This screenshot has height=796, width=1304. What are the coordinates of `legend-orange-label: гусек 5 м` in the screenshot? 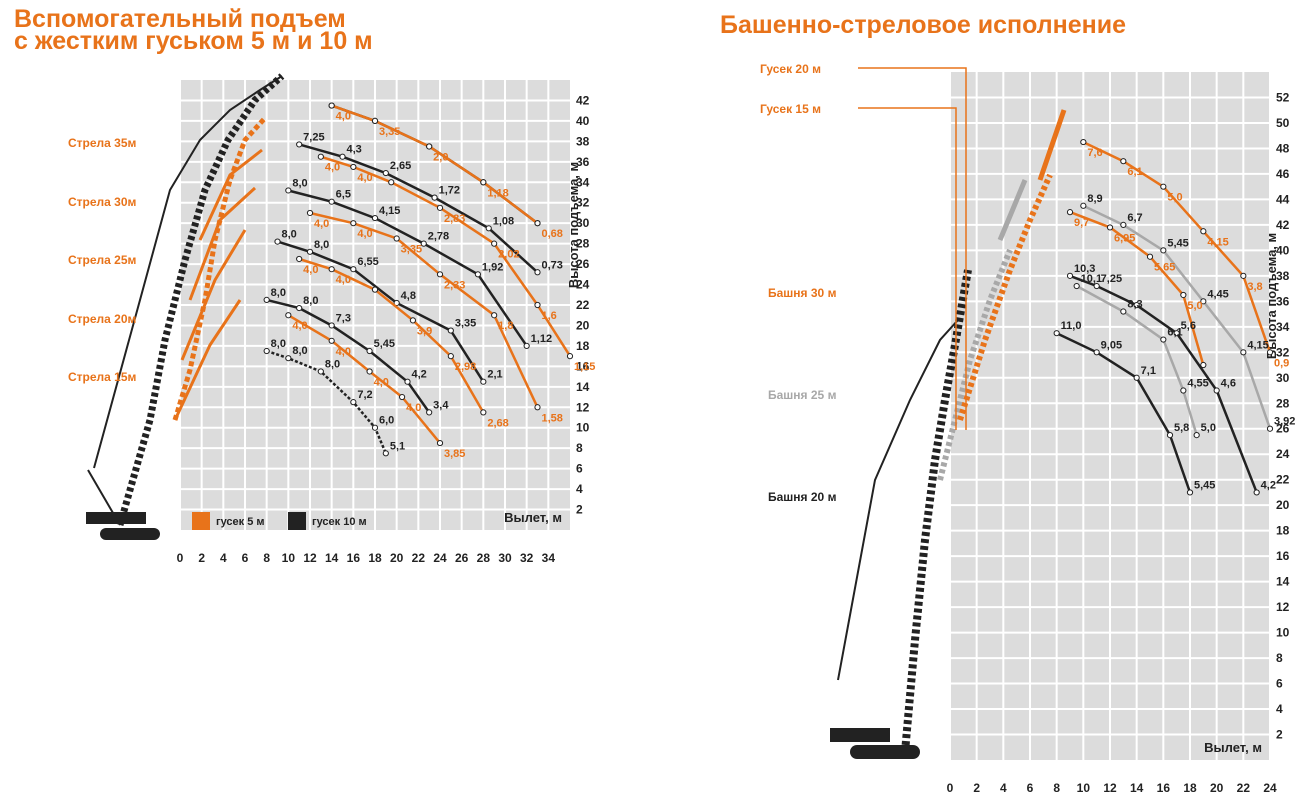 It's located at (240, 522).